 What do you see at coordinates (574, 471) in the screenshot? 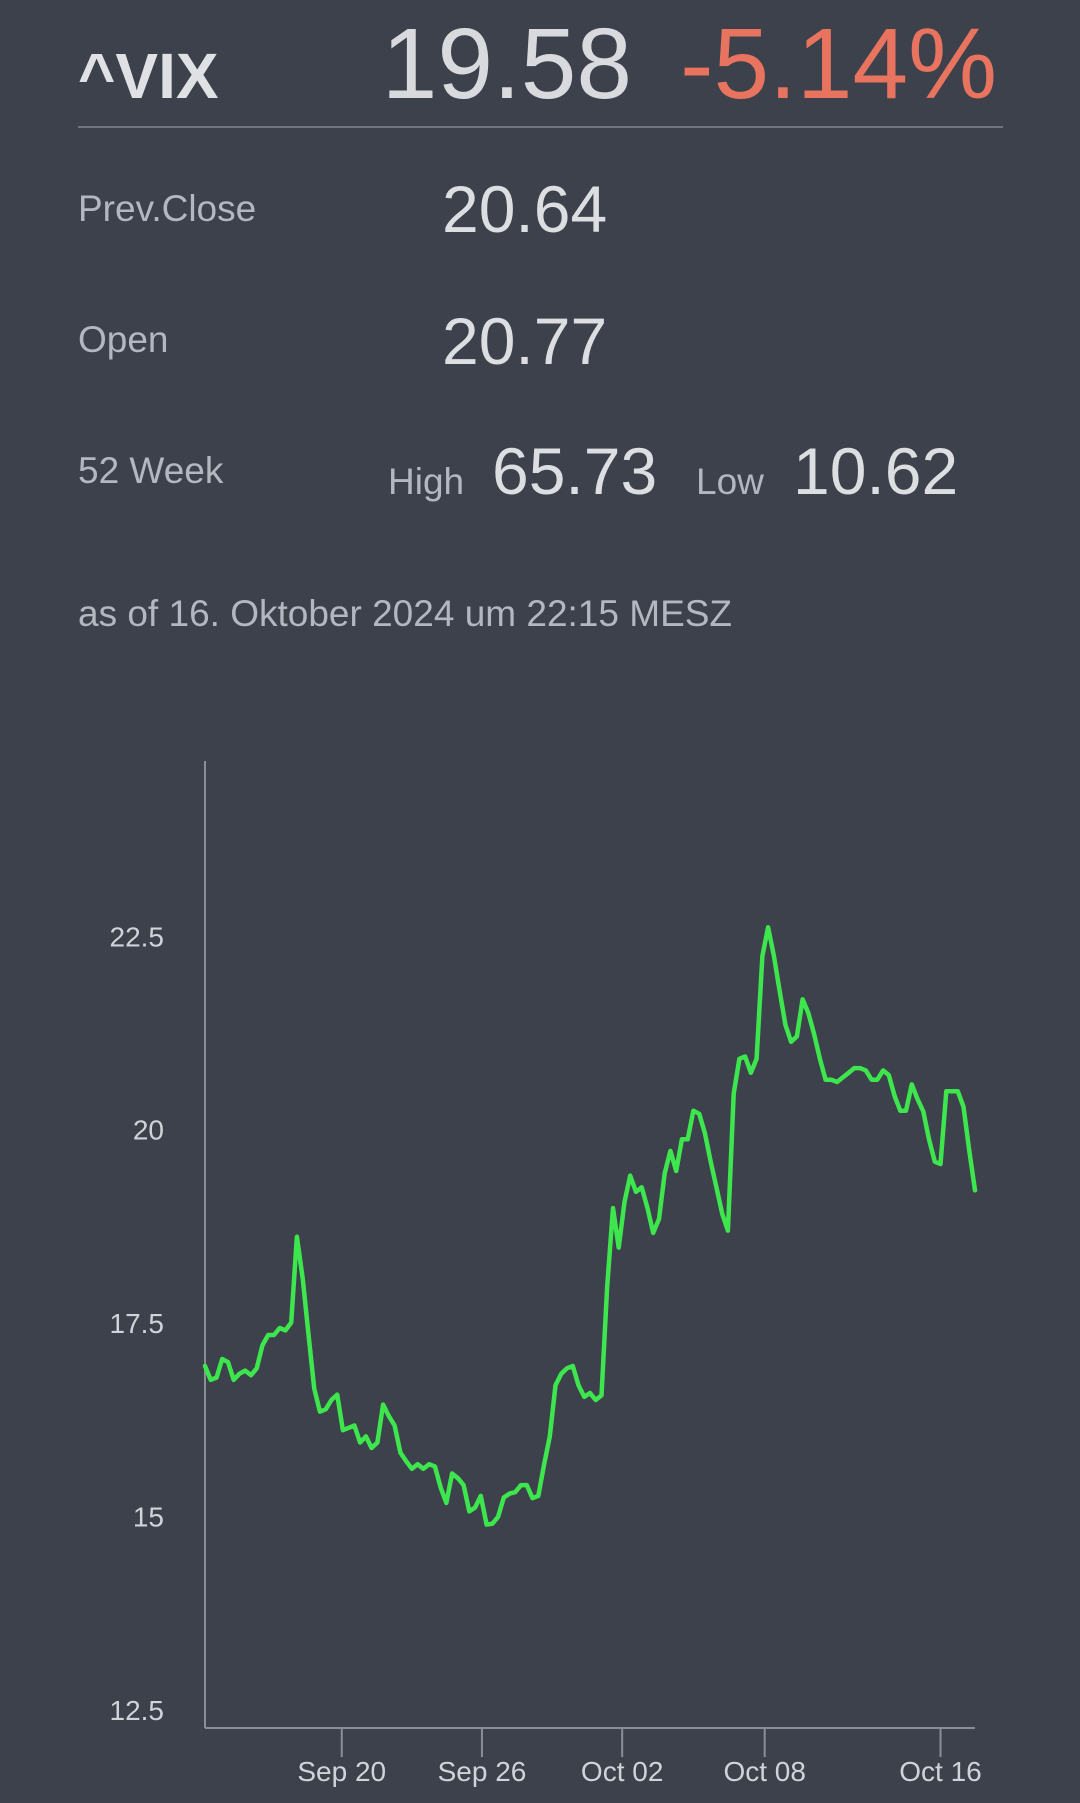
I see `high: 65.73` at bounding box center [574, 471].